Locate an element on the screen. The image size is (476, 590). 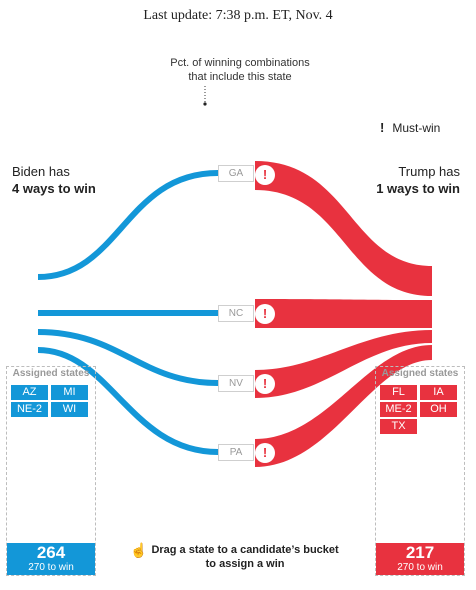
annotation-line-2: that include this state is located at coordinates (240, 77).